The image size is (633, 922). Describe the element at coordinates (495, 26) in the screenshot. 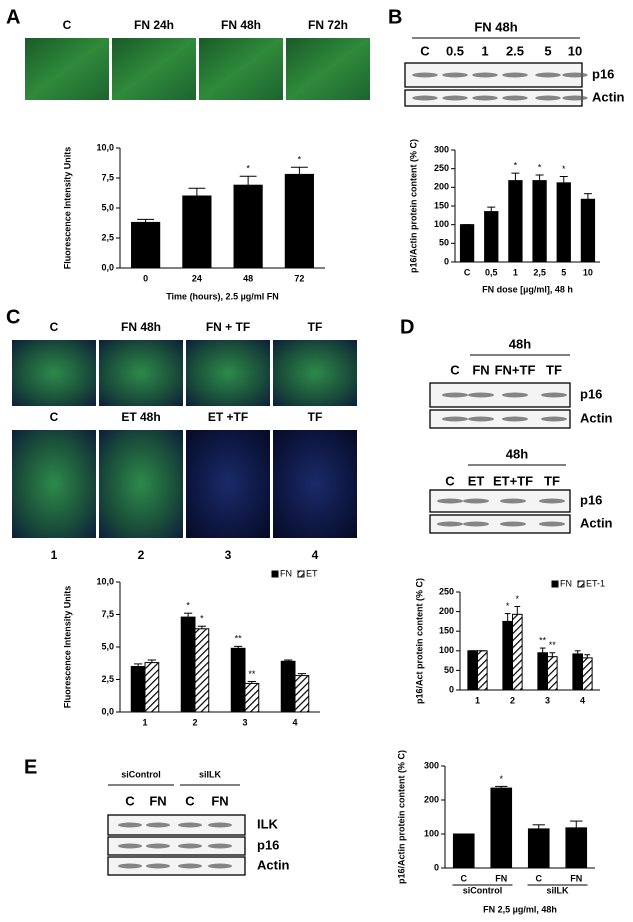

I see `blot-title: FN 48h` at that location.